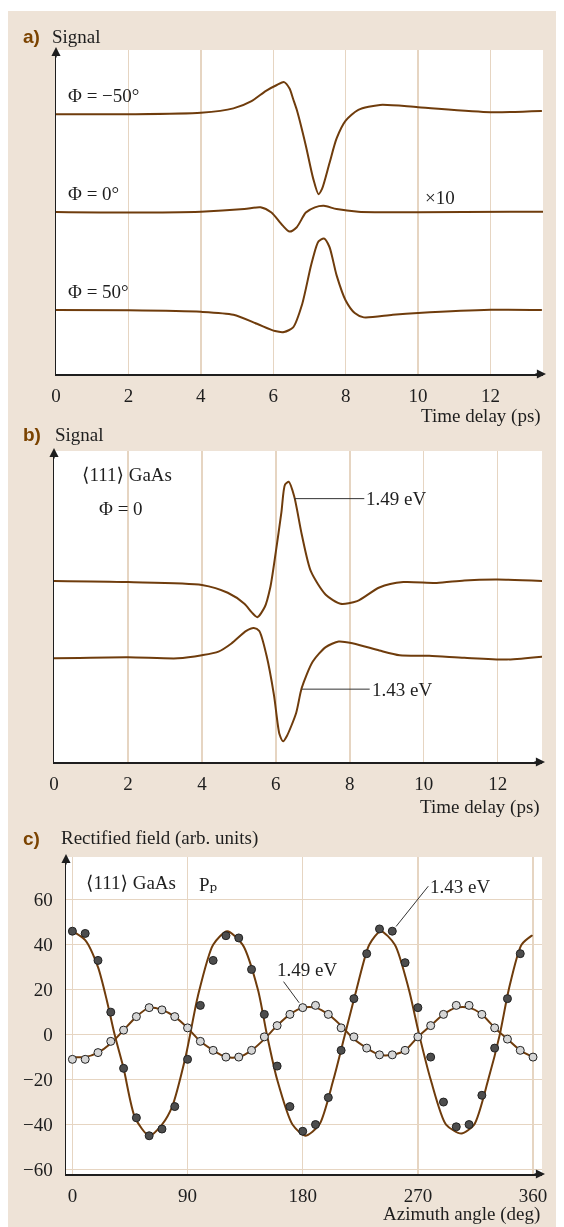 This screenshot has height=1227, width=564. I want to click on annotation: ⟨111⟩ GaAs, so click(131, 882).